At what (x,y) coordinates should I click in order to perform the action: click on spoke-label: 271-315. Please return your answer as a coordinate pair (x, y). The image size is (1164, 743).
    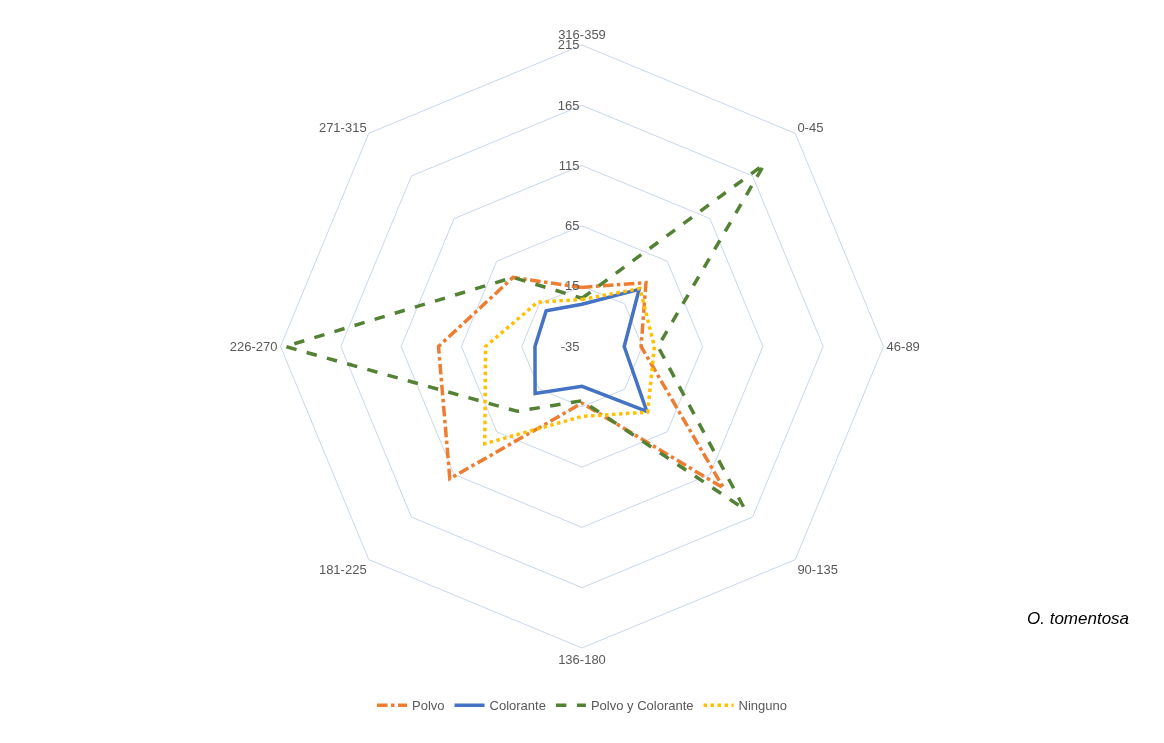
    Looking at the image, I should click on (342, 128).